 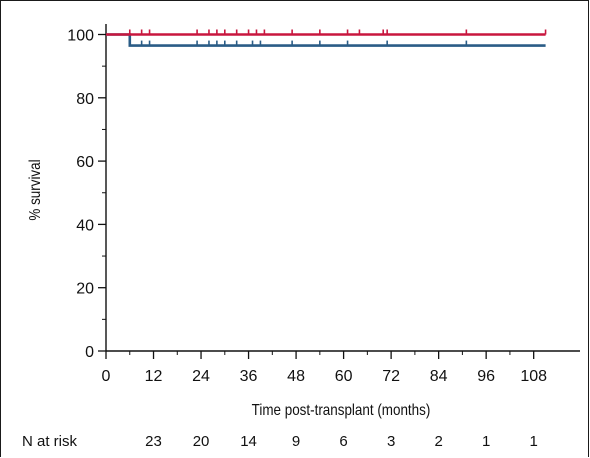 I want to click on x-tick-label: 48, so click(x=296, y=376).